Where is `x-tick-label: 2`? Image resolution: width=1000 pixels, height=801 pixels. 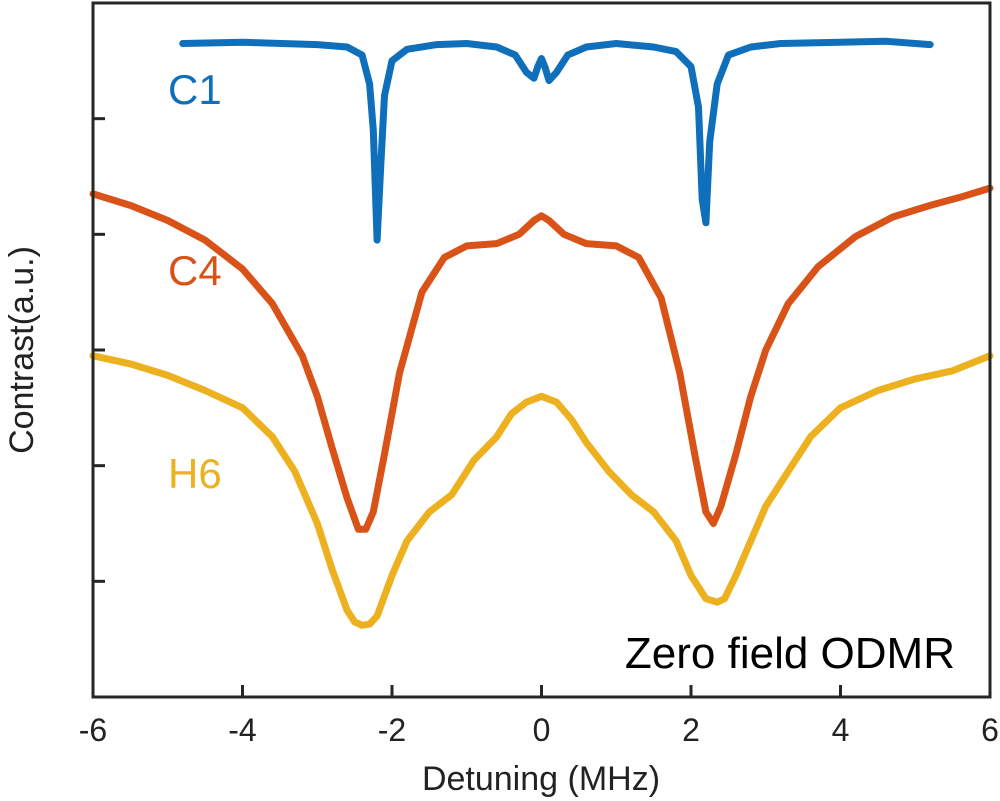
x-tick-label: 2 is located at coordinates (691, 730).